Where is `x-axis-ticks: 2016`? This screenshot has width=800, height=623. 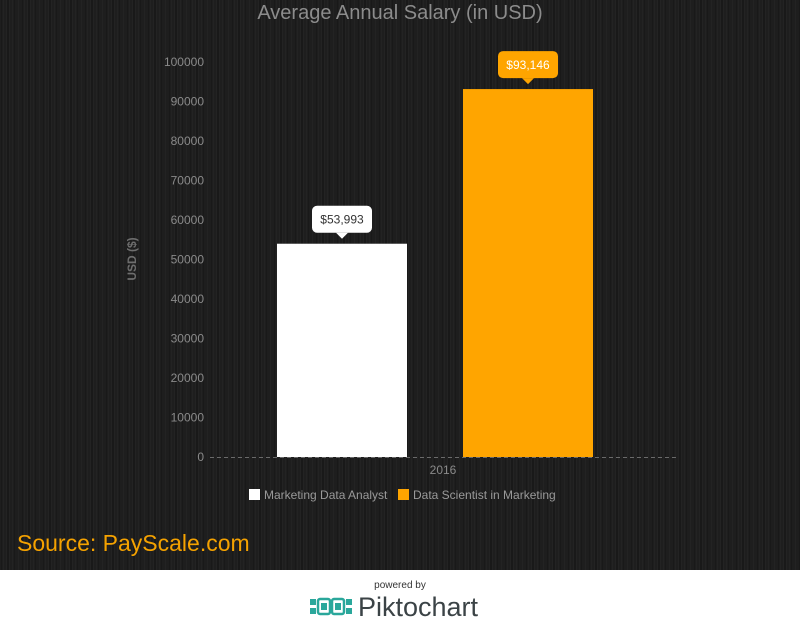 x-axis-ticks: 2016 is located at coordinates (443, 470).